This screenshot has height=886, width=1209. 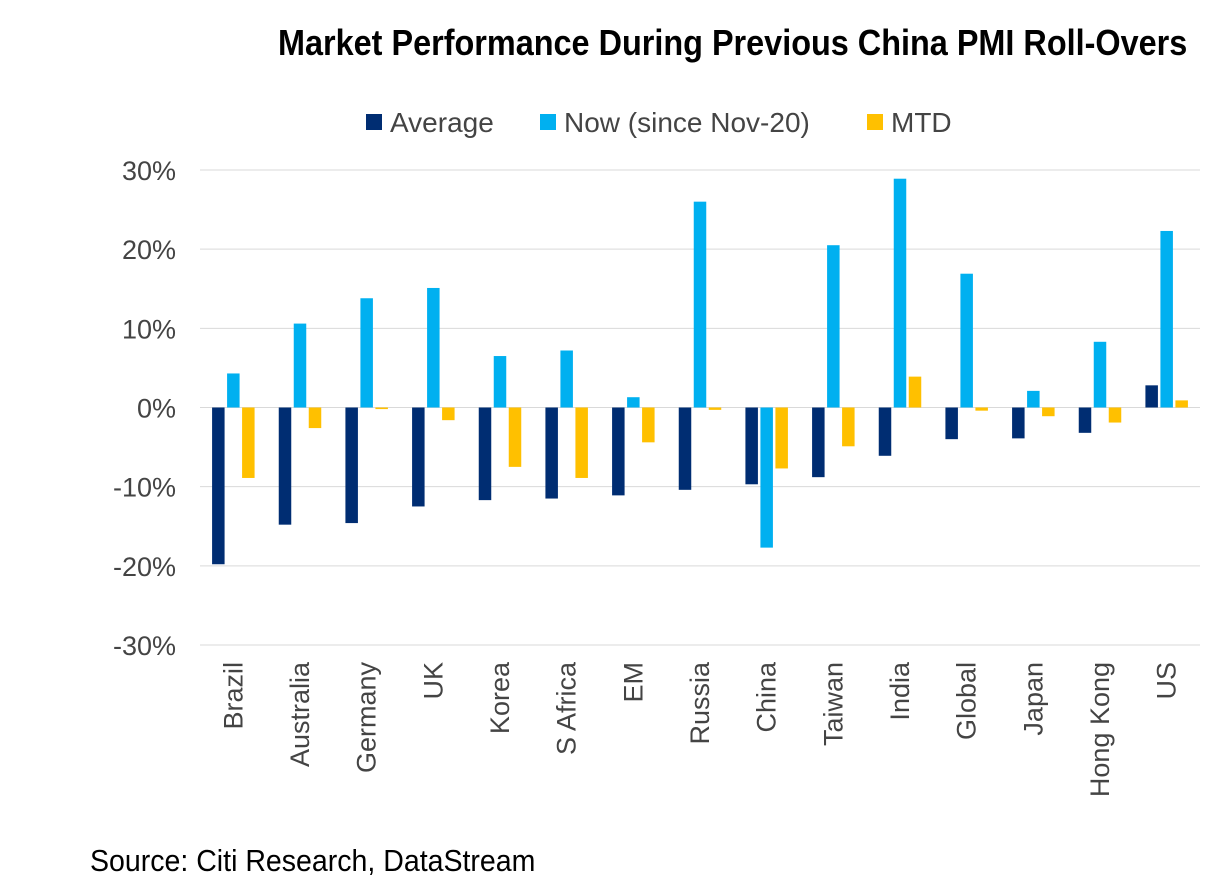 What do you see at coordinates (700, 304) in the screenshot?
I see `bar-now-since-nov-20-russia` at bounding box center [700, 304].